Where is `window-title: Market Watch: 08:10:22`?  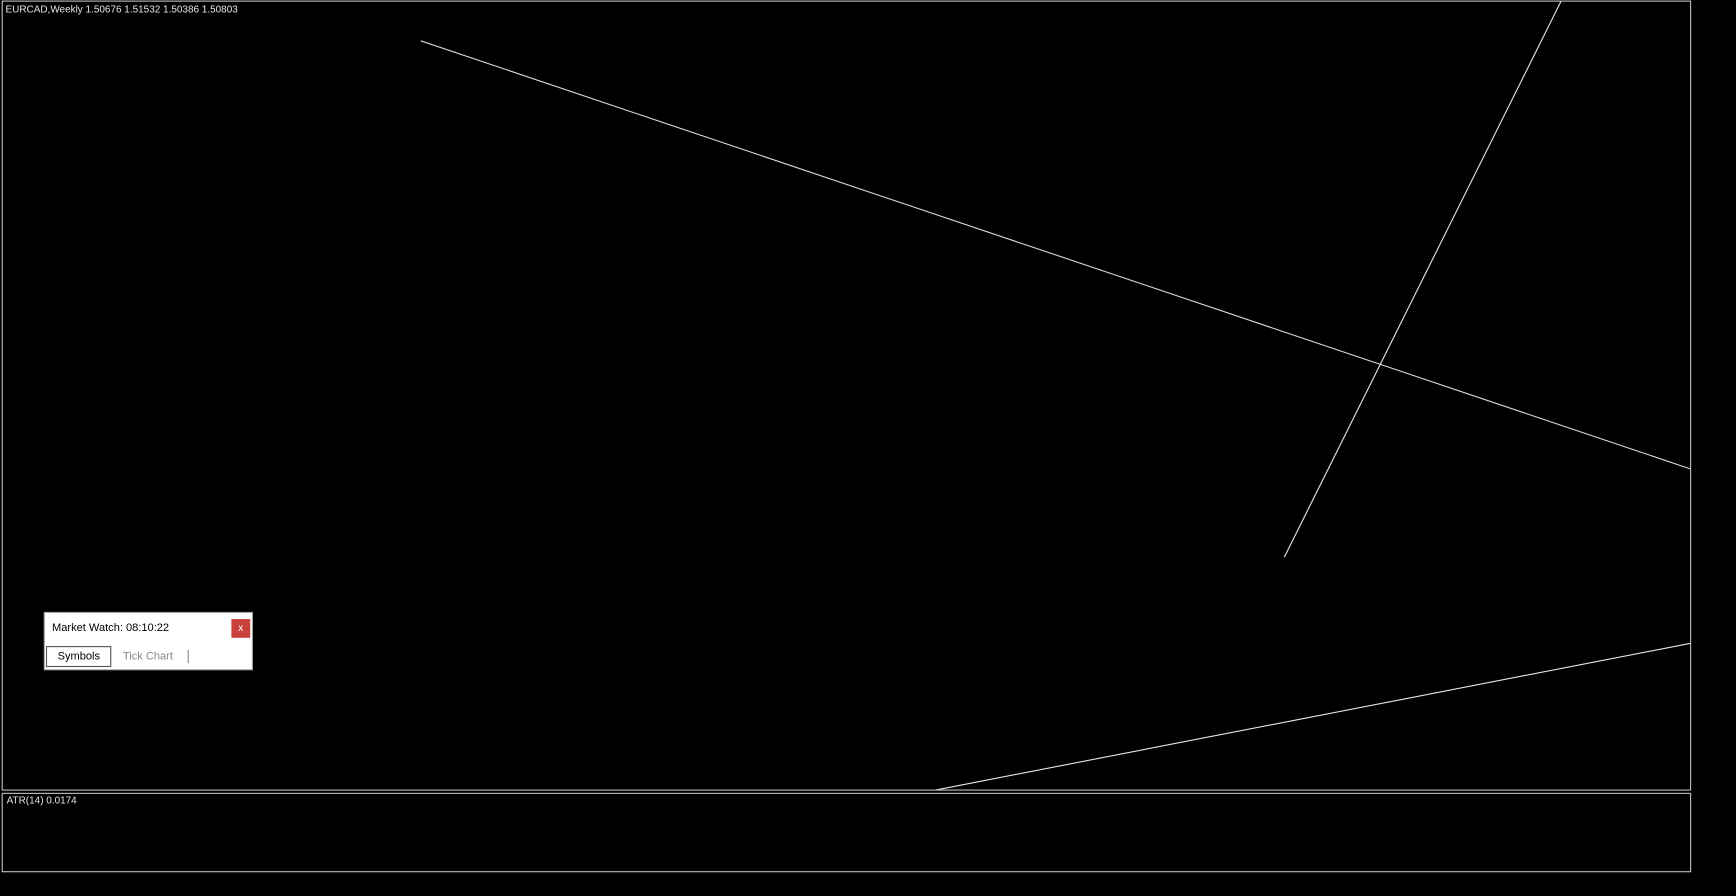
window-title: Market Watch: 08:10:22 is located at coordinates (110, 628).